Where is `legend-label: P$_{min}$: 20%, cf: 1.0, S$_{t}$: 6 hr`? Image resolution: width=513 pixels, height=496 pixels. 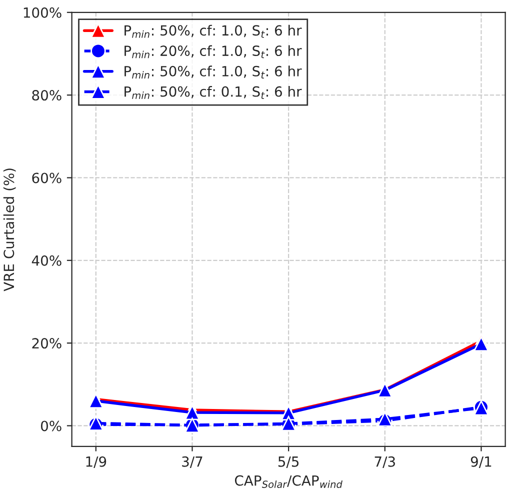
legend-label: P$_{min}$: 20%, cf: 1.0, S$_{t}$: 6 hr is located at coordinates (213, 51).